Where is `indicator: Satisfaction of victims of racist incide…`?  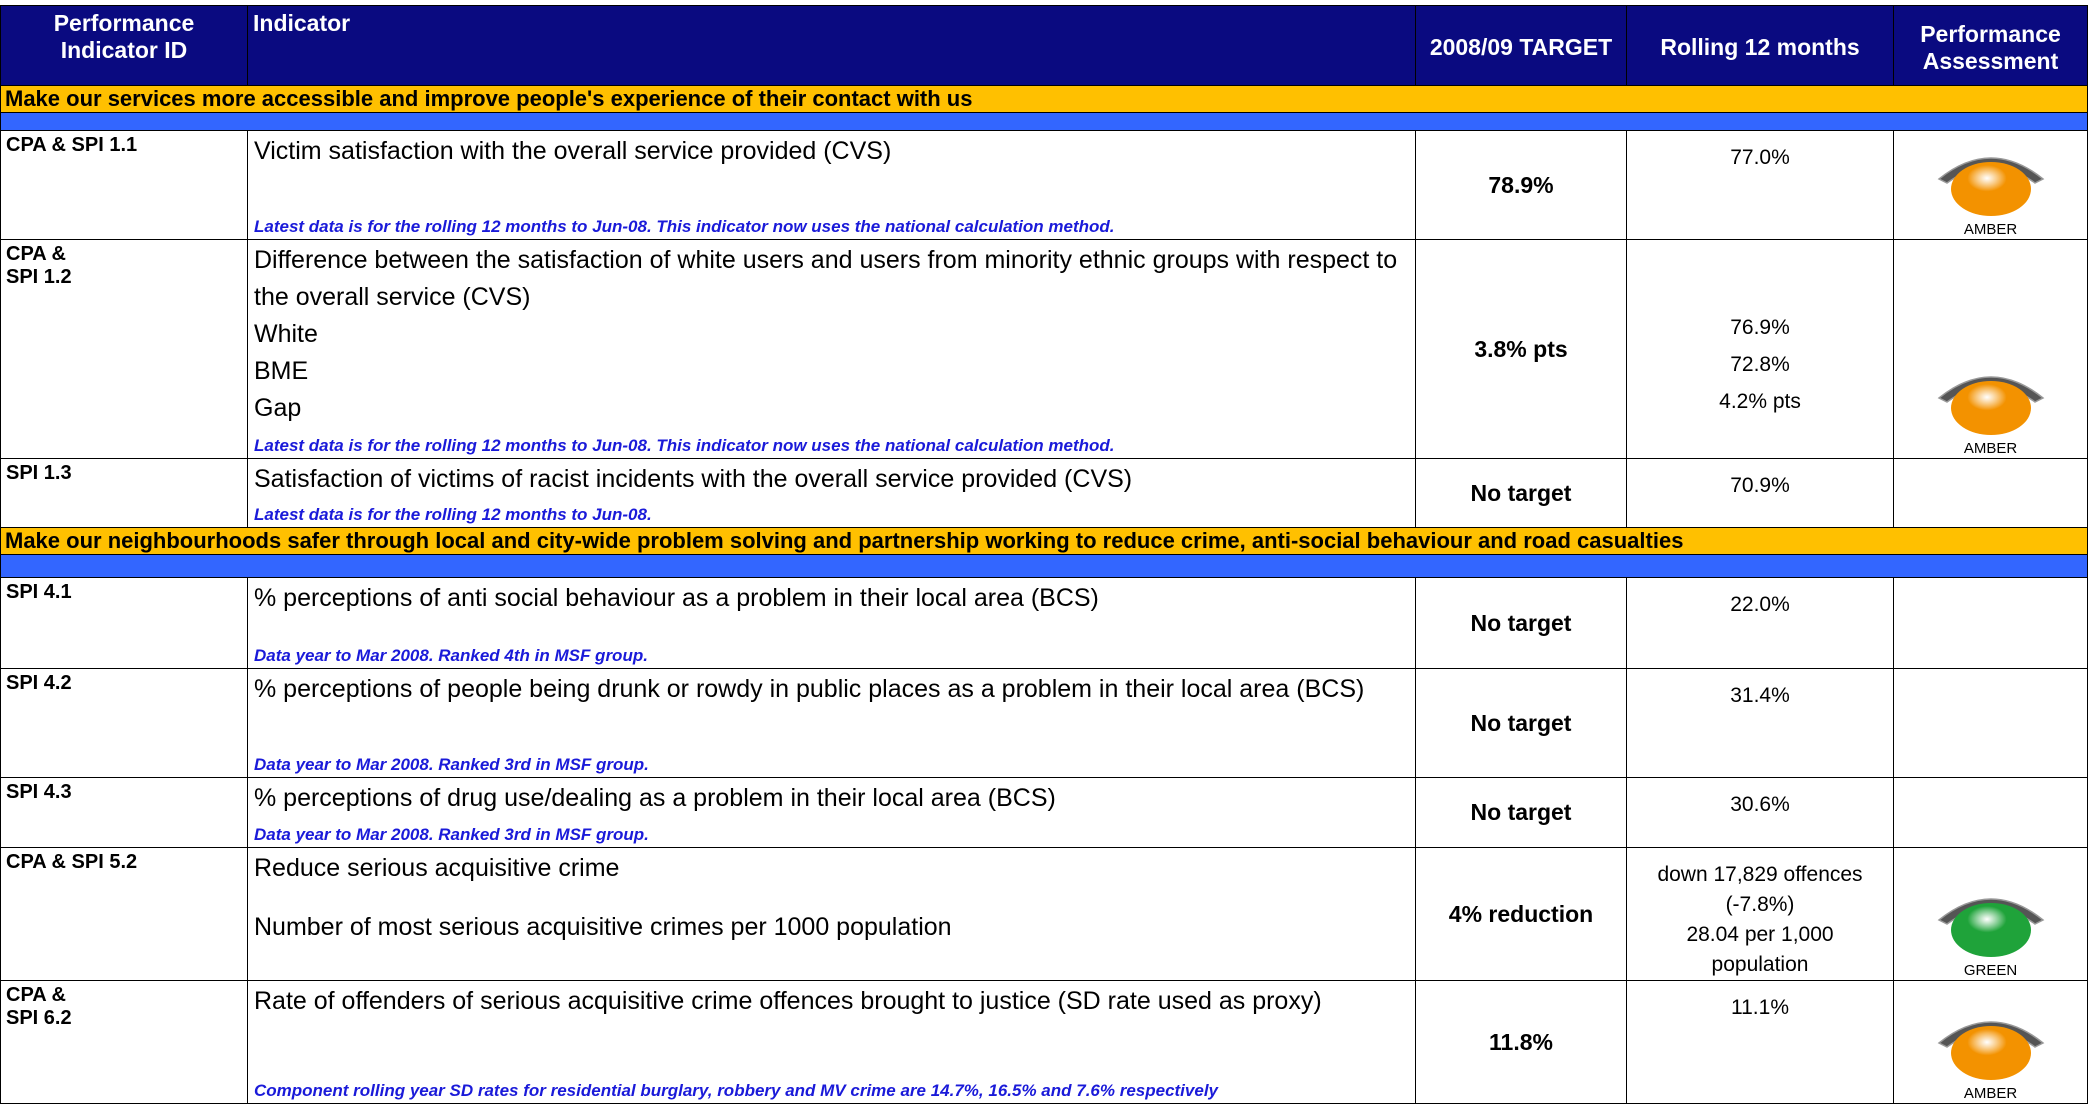 indicator: Satisfaction of victims of racist incide… is located at coordinates (831, 493).